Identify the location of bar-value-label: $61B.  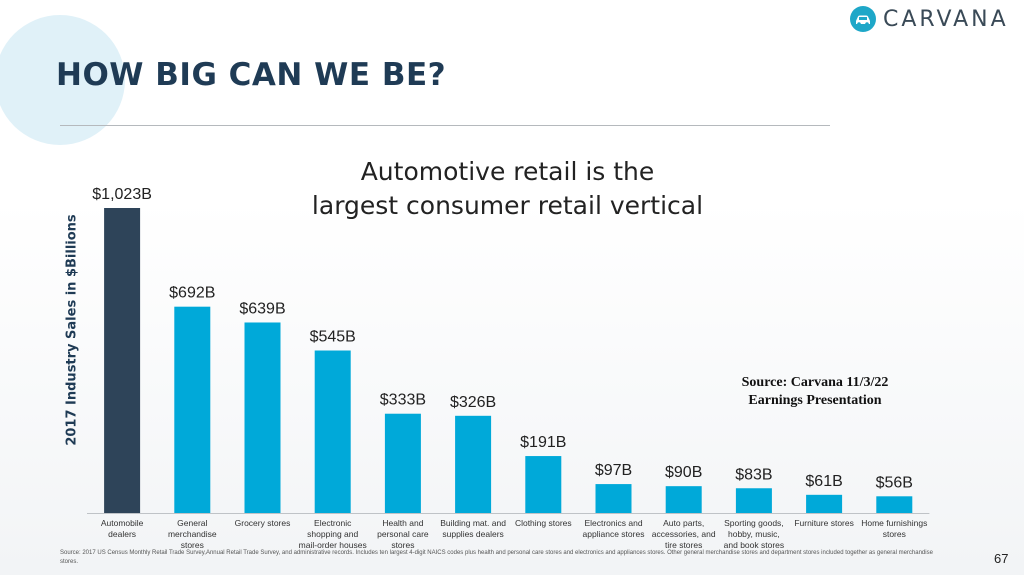
(823, 481).